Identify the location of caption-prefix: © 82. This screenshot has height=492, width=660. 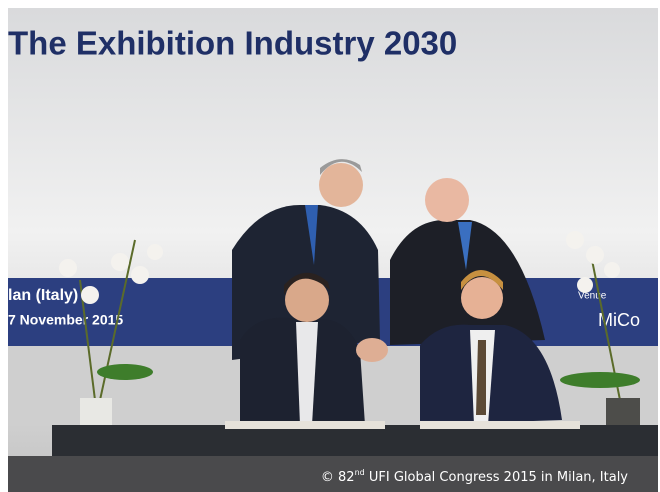
(338, 477).